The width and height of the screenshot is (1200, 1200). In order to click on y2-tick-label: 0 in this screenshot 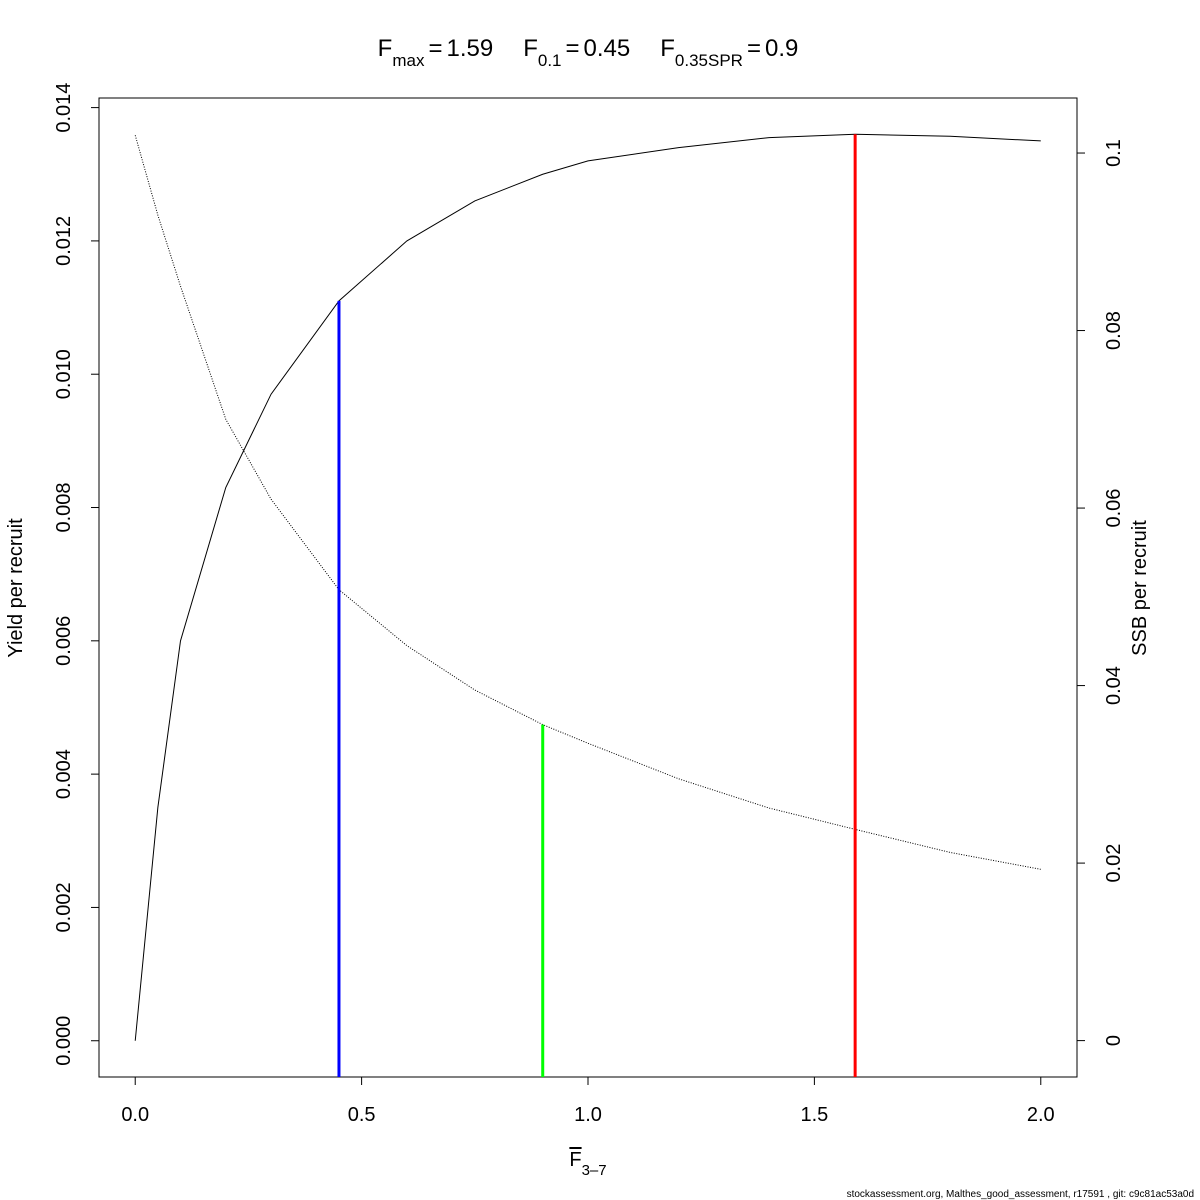, I will do `click(1114, 1040)`.